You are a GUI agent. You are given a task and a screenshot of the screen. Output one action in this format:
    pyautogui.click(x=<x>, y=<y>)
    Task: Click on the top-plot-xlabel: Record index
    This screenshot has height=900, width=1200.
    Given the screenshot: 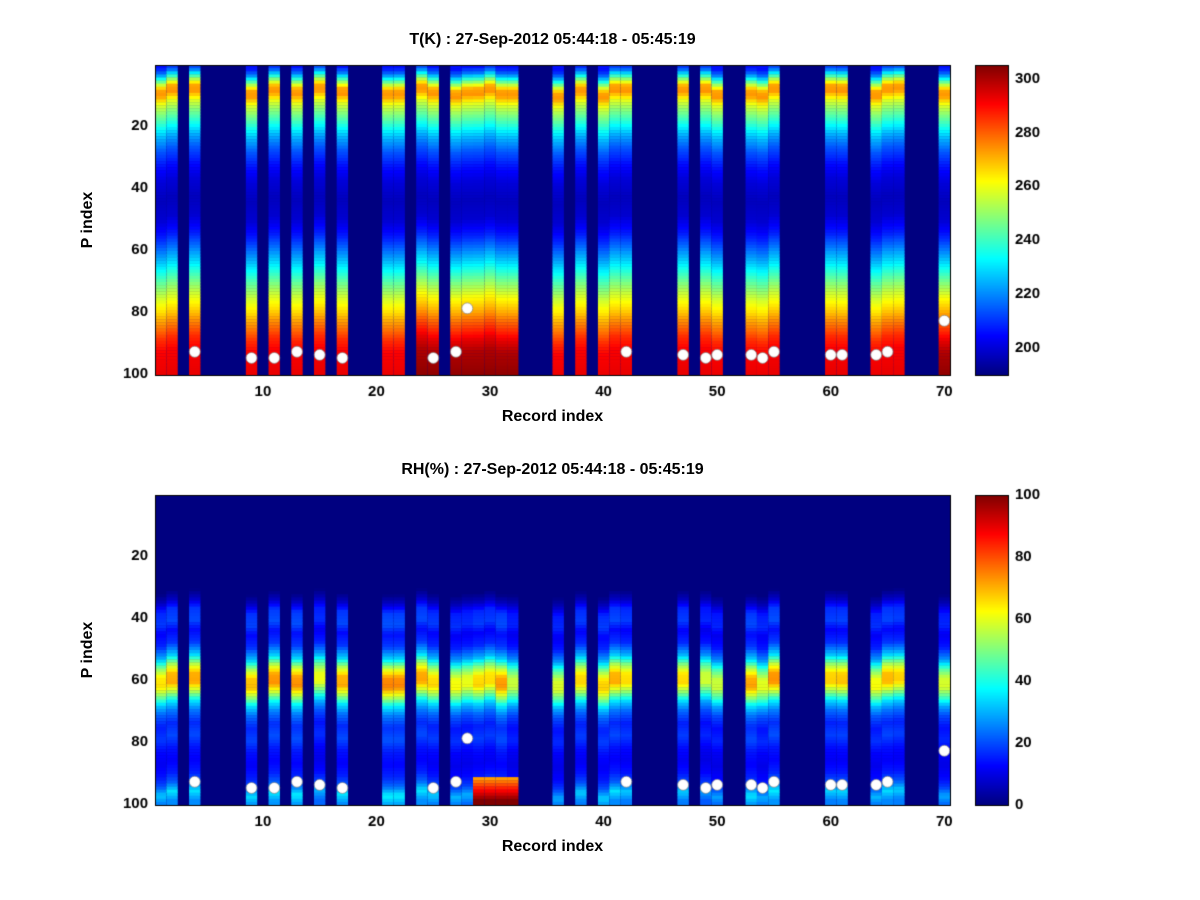 What is the action you would take?
    pyautogui.click(x=552, y=416)
    